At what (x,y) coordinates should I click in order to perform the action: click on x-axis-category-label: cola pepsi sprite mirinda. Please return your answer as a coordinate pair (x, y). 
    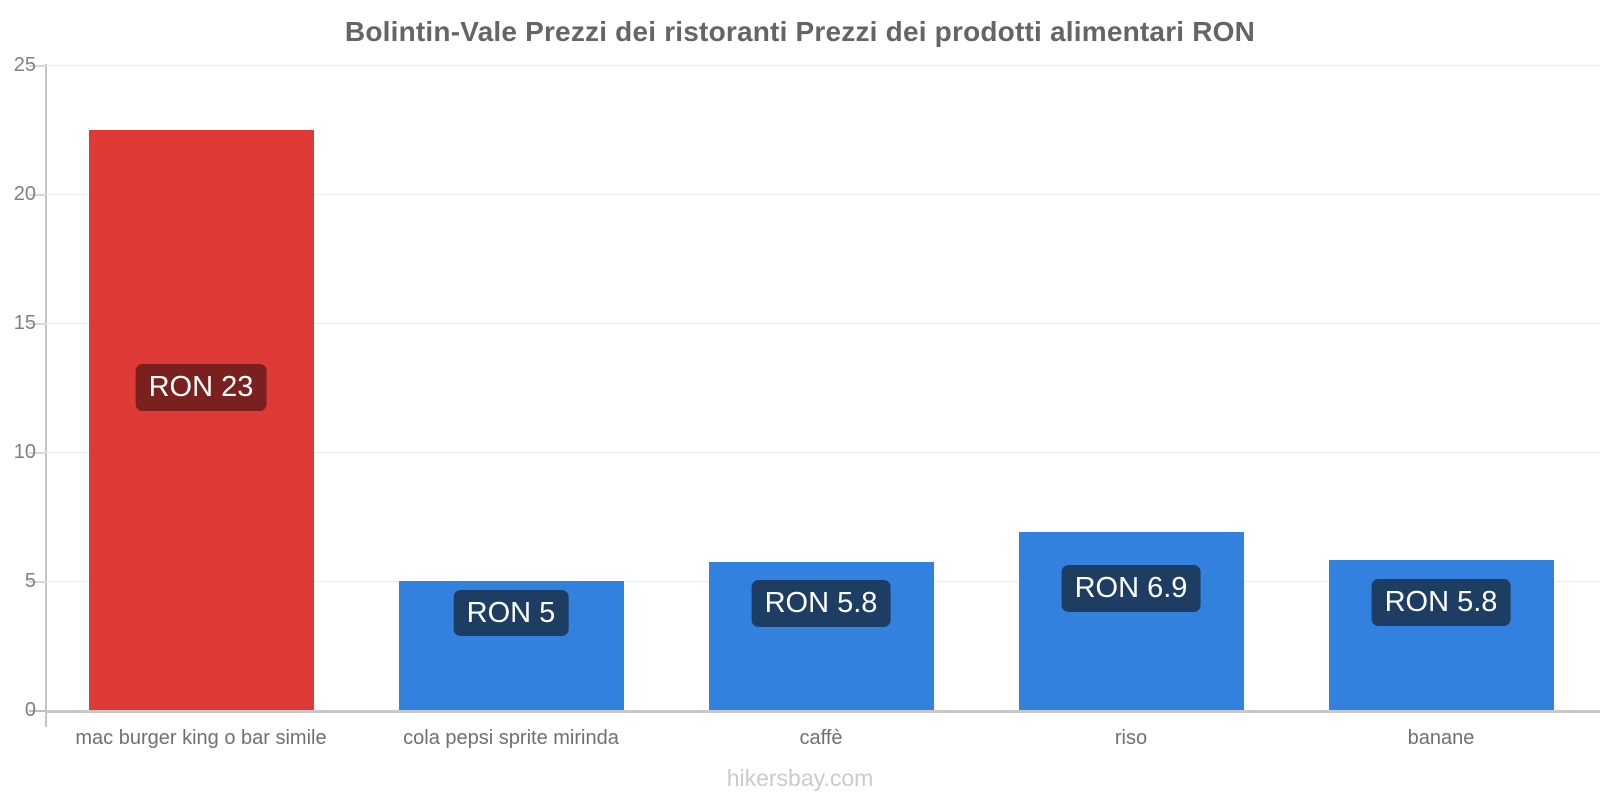
    Looking at the image, I should click on (511, 738).